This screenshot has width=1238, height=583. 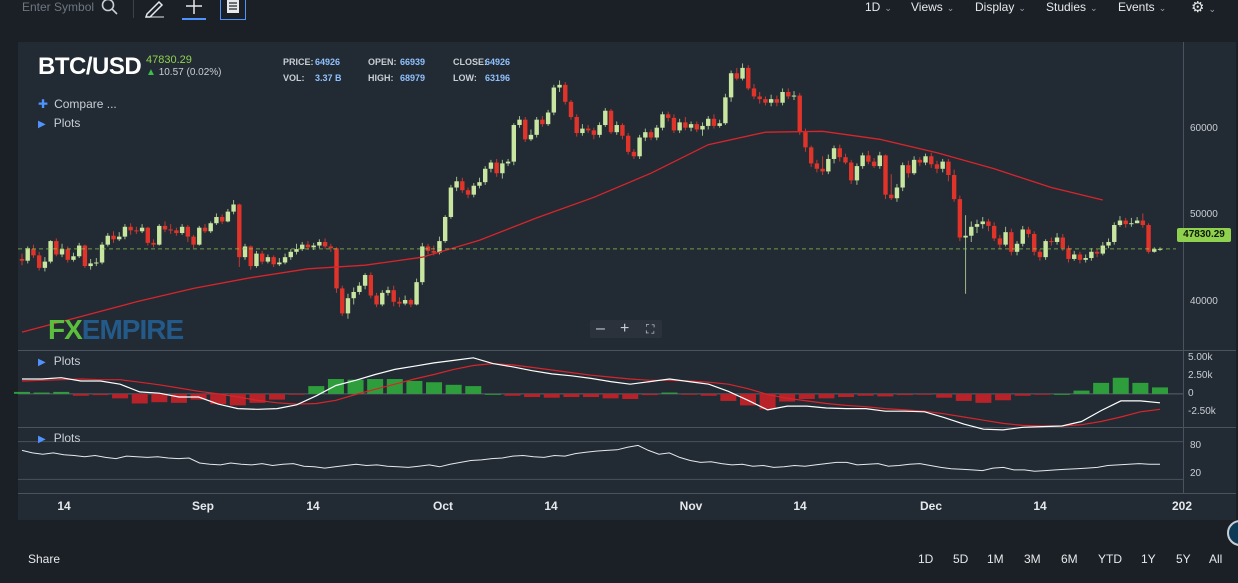 What do you see at coordinates (926, 559) in the screenshot?
I see `range-1d-button: 1D` at bounding box center [926, 559].